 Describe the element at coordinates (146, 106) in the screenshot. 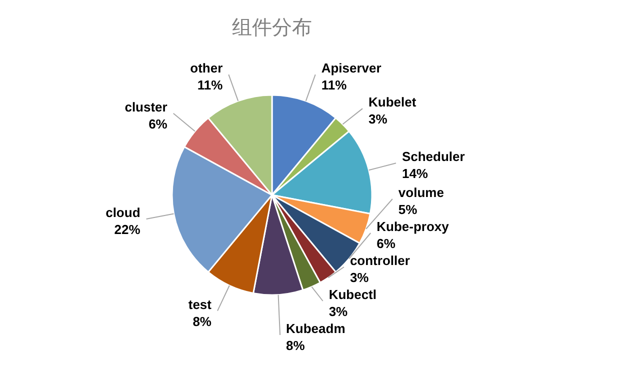

I see `slice-label: cluster` at that location.